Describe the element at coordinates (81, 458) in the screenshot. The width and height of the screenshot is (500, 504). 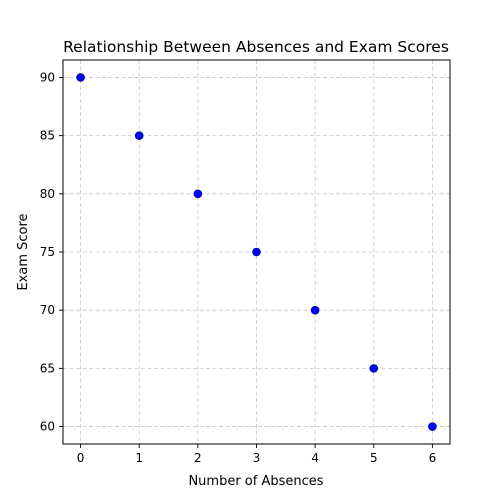
I see `x-tick-label: 0` at that location.